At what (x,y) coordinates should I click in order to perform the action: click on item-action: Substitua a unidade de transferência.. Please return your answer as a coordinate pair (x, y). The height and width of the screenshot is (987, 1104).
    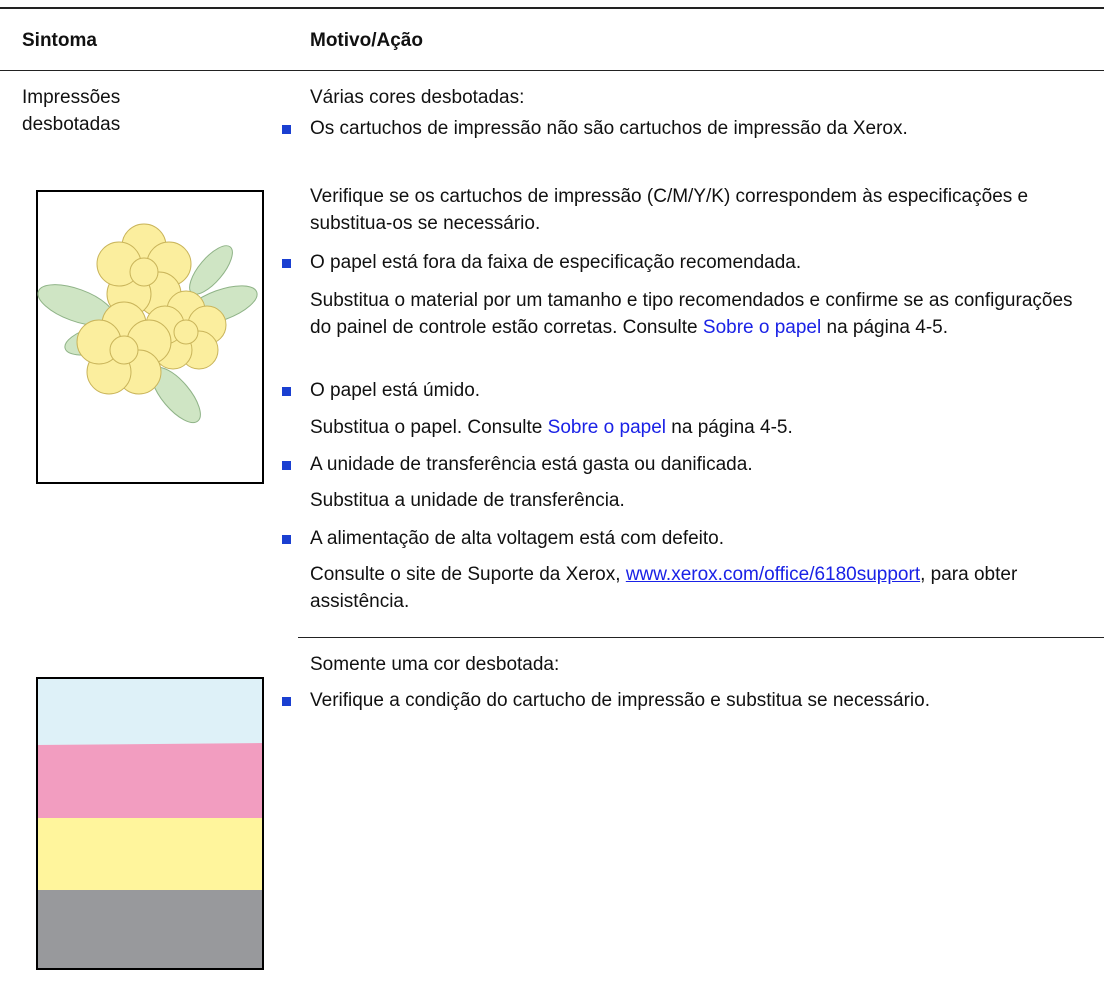
    Looking at the image, I should click on (697, 500).